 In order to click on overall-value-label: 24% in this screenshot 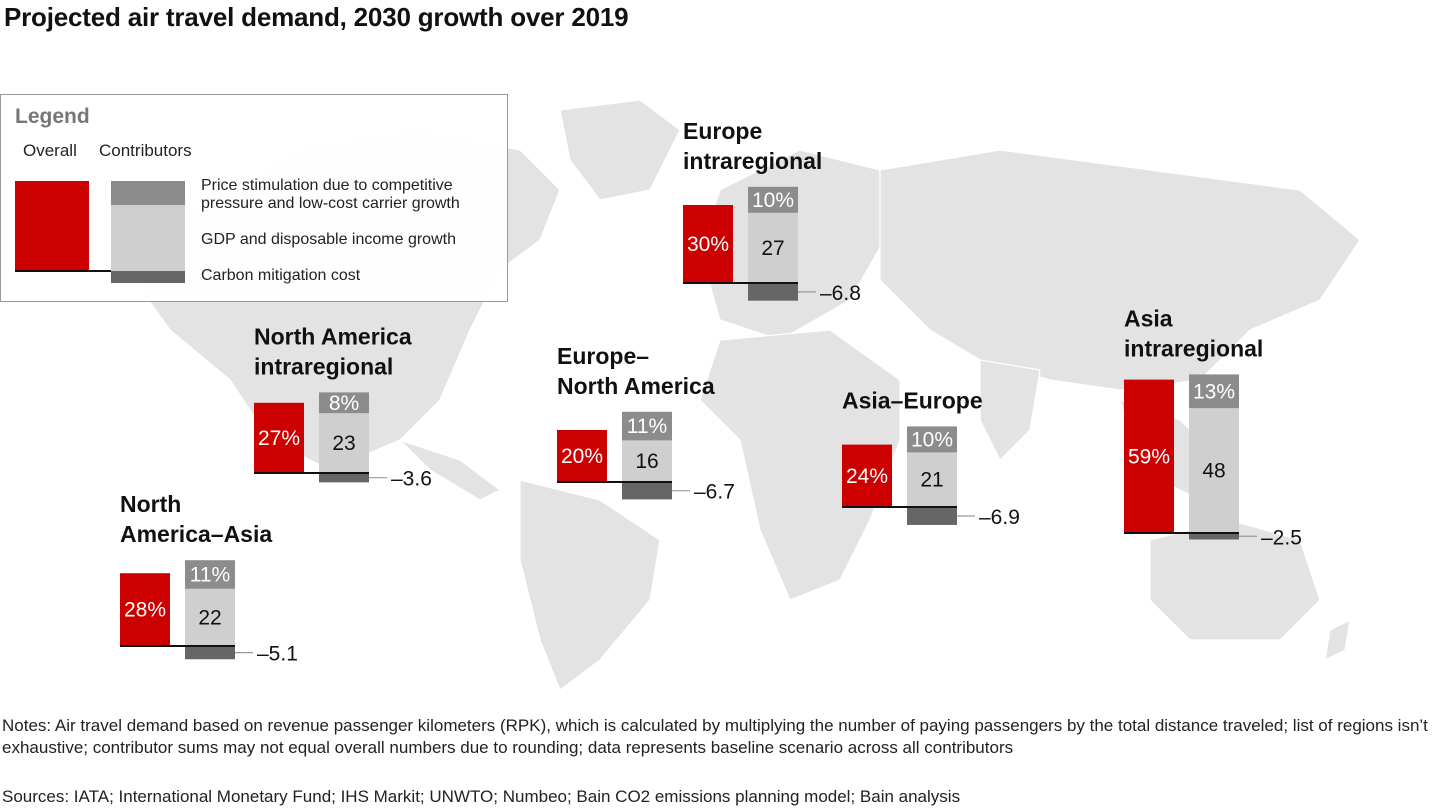, I will do `click(867, 476)`.